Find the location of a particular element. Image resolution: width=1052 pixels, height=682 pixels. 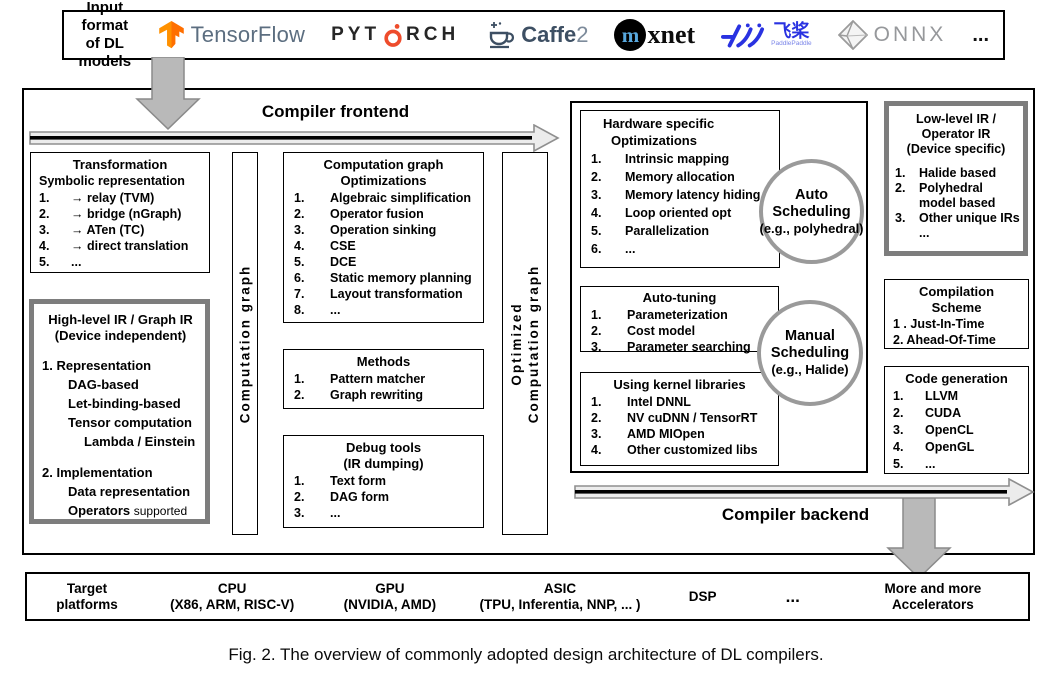

list-item: Memory allocation is located at coordinates (663, 177).